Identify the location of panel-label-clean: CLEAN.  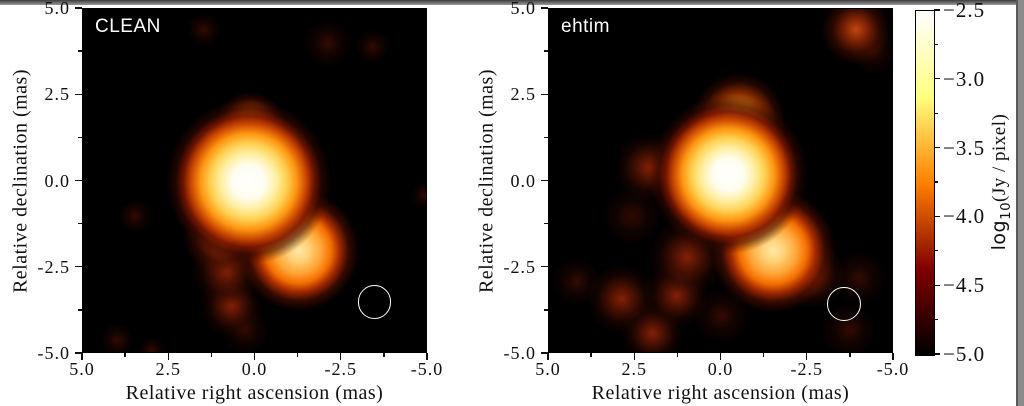
(128, 26).